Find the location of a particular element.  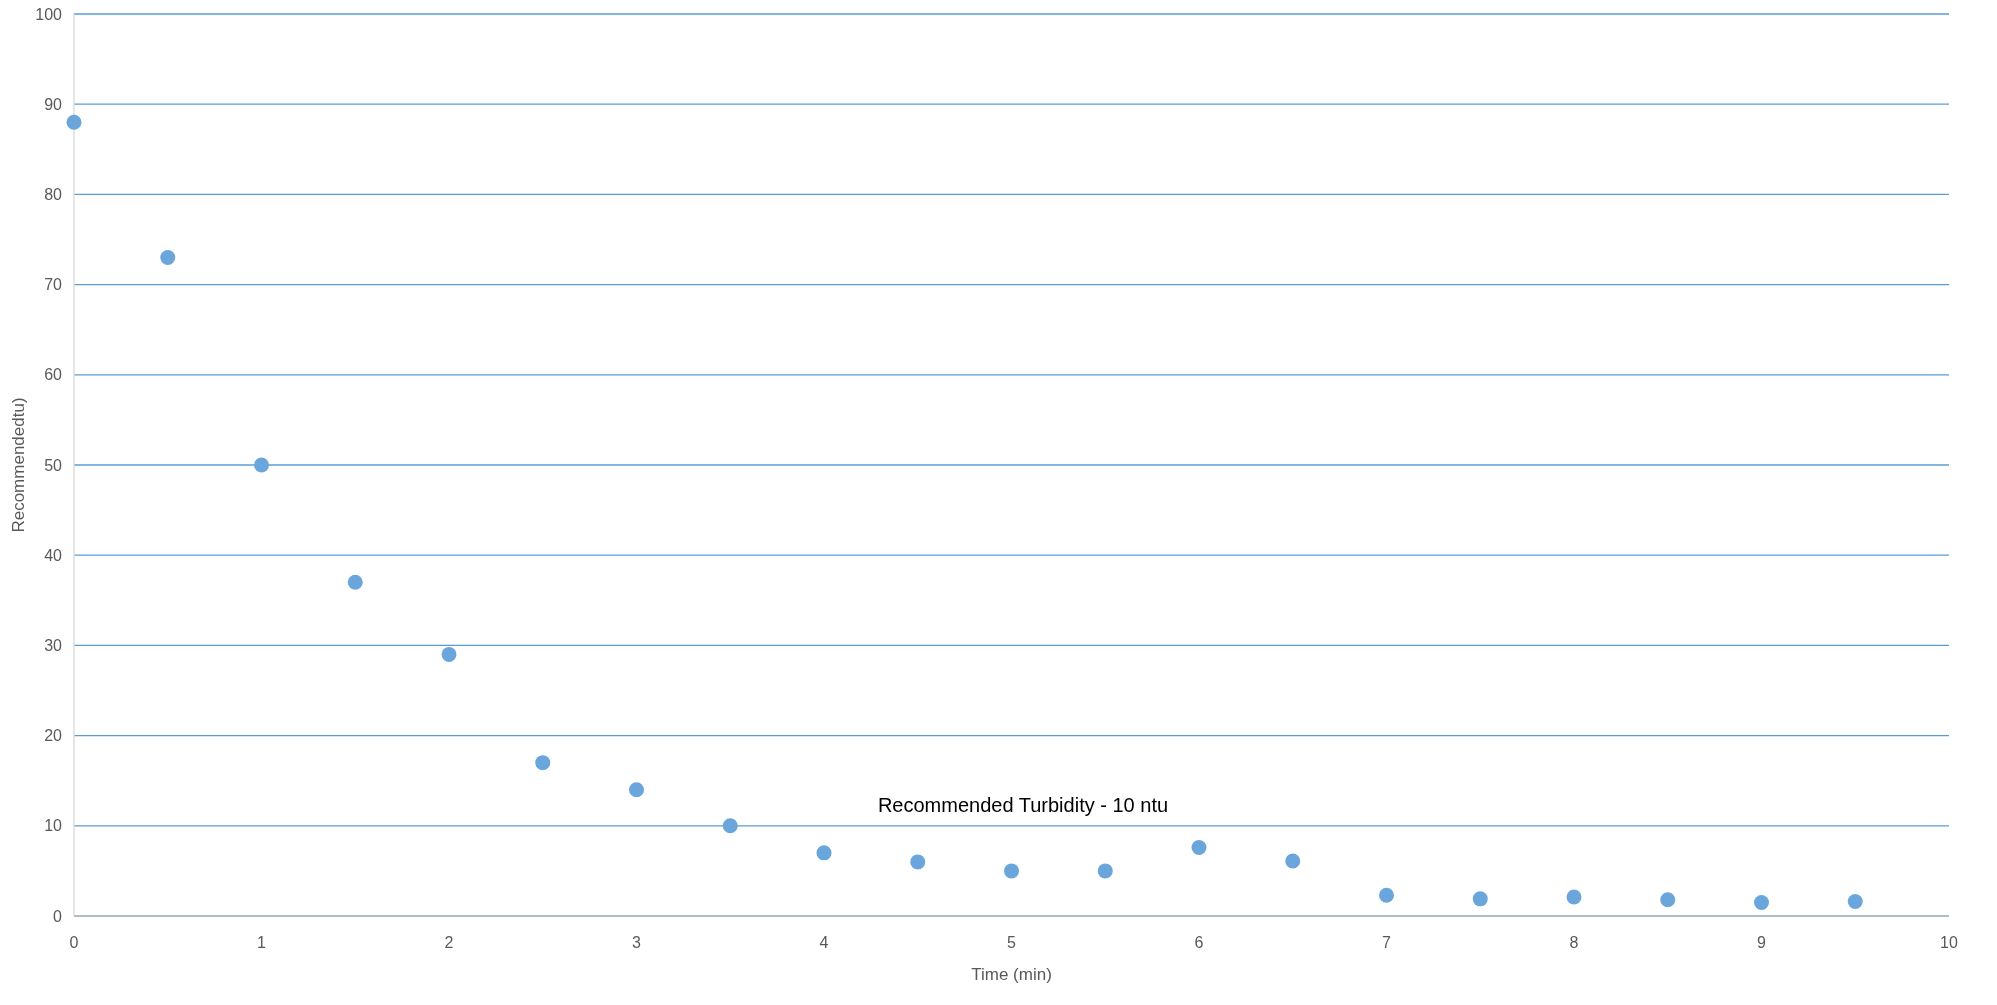

y-tick-label: 100 is located at coordinates (49, 14).